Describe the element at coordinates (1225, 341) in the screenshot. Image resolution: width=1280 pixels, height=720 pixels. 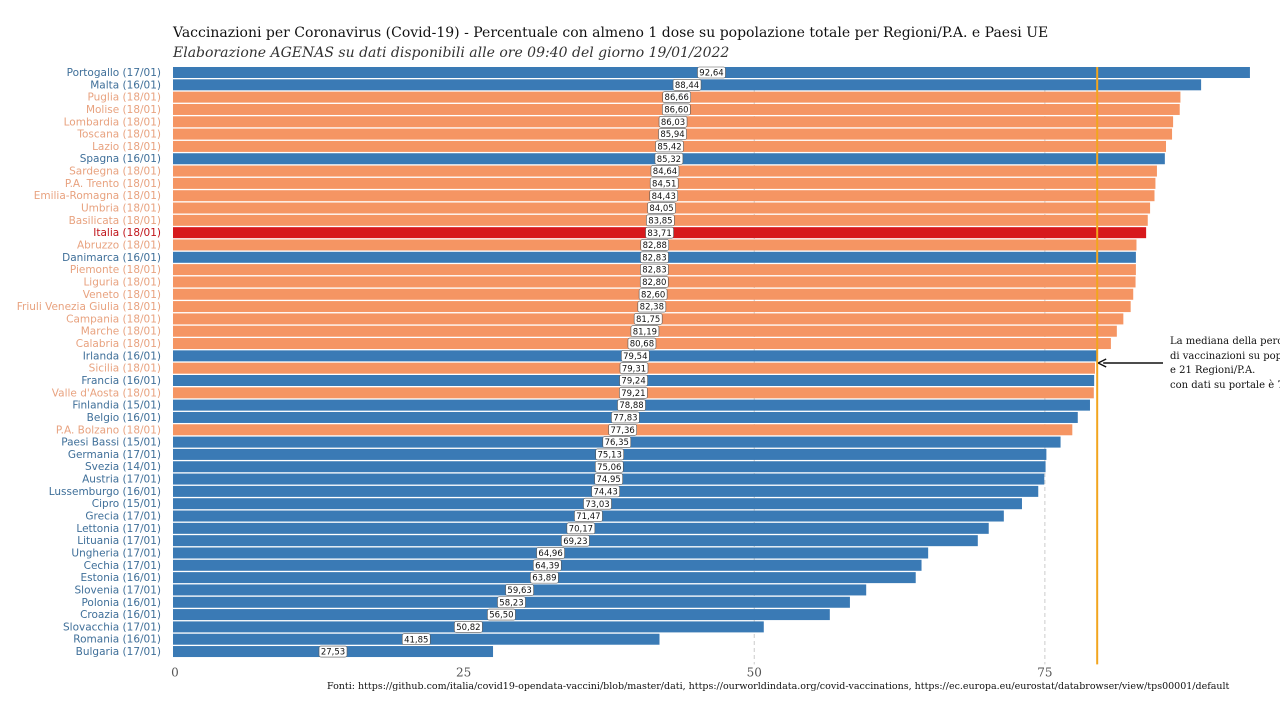
I see `annotation-line: La mediana della perc` at that location.